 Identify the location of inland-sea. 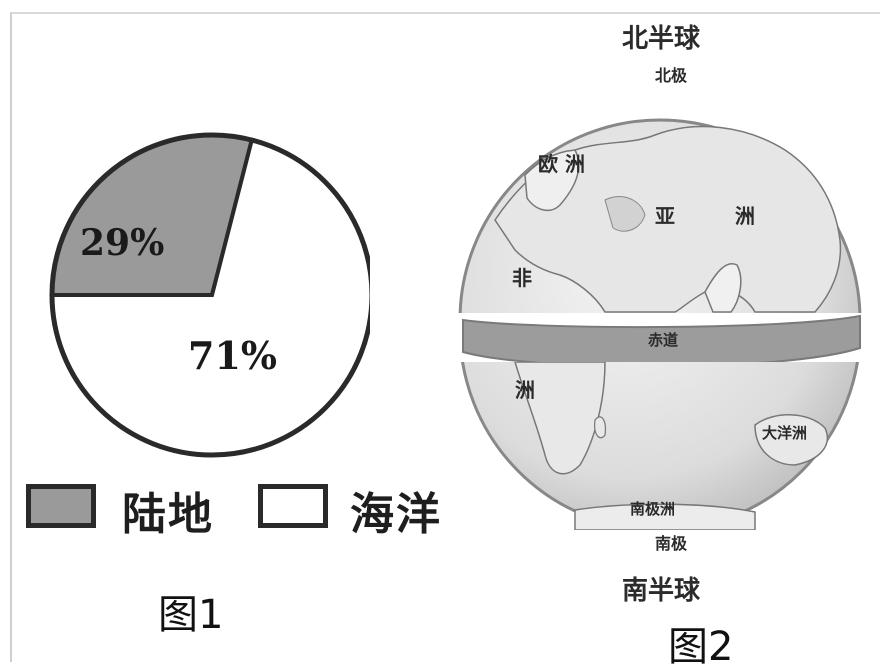
(625, 214).